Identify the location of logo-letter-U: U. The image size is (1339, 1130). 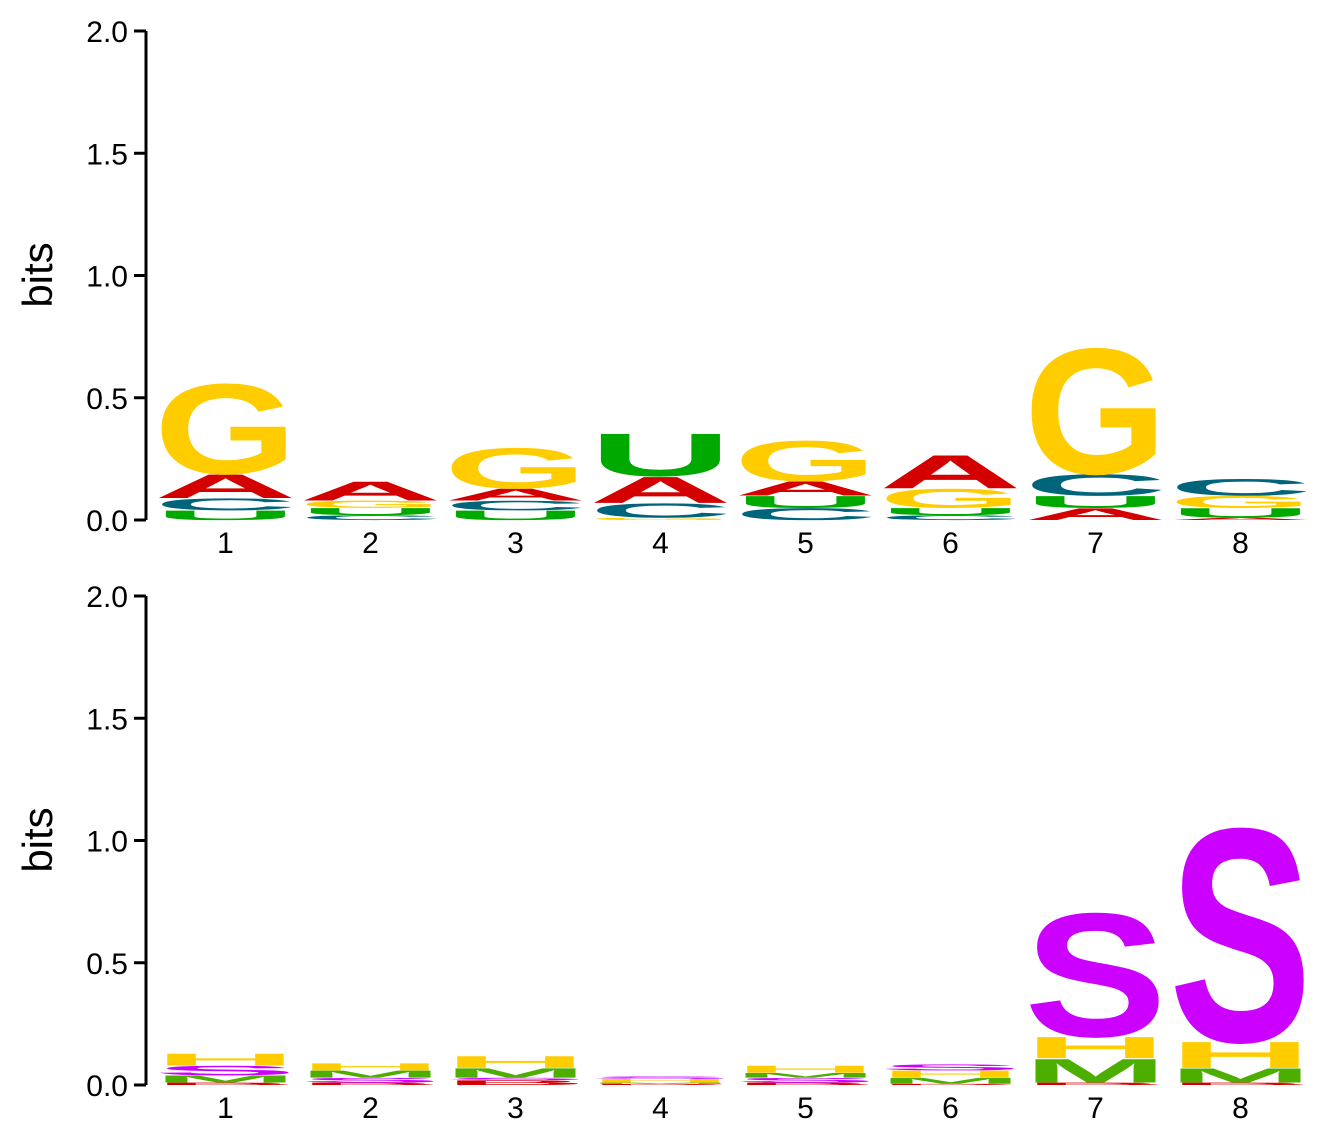
(660, 455).